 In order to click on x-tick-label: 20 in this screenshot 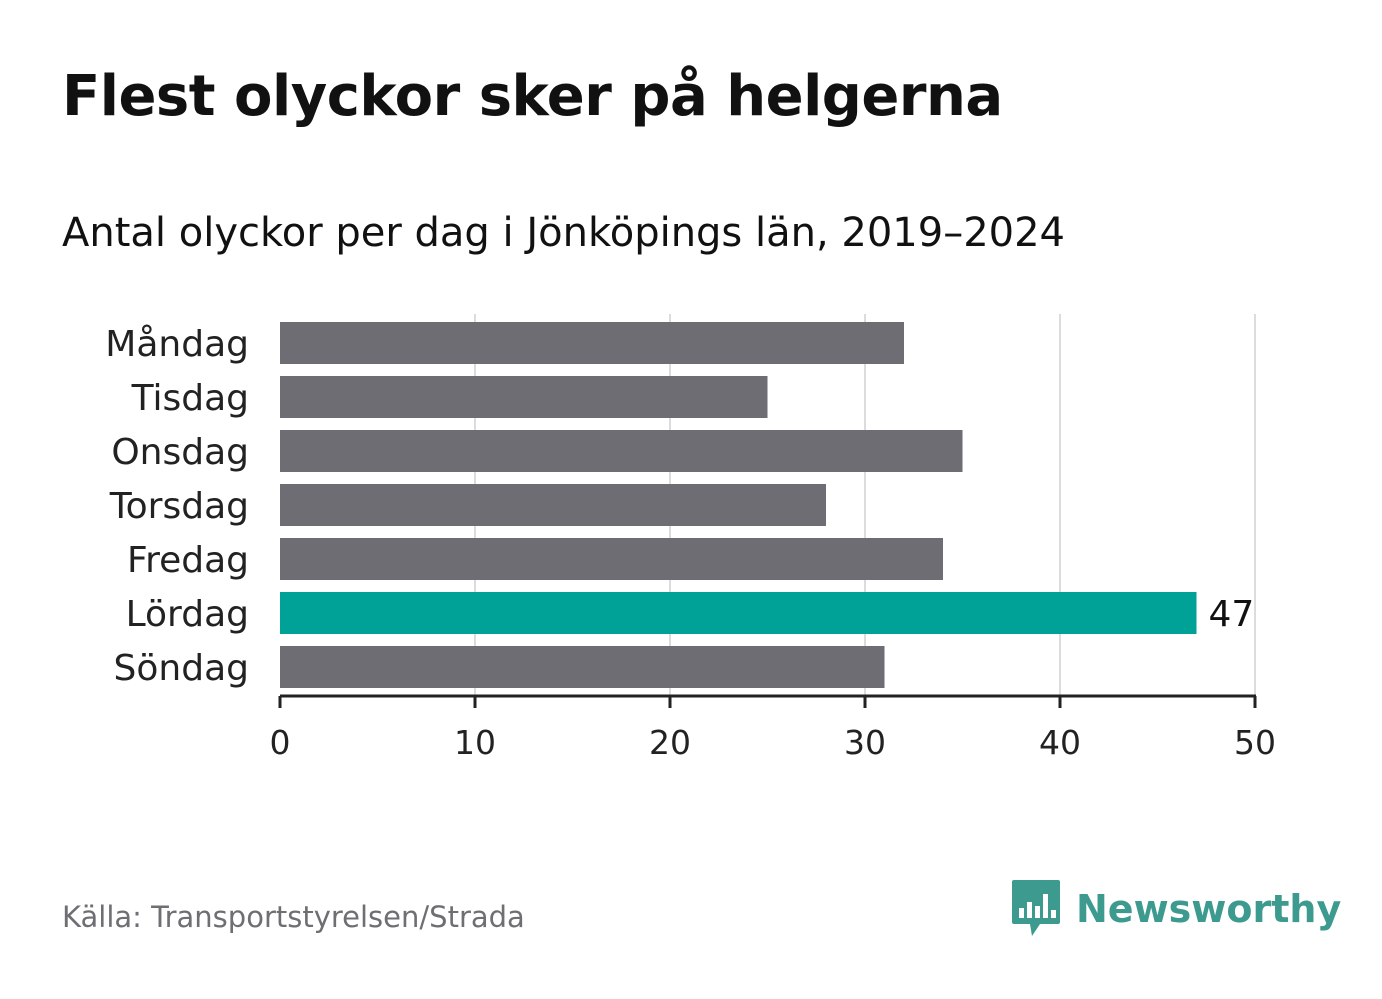, I will do `click(670, 742)`.